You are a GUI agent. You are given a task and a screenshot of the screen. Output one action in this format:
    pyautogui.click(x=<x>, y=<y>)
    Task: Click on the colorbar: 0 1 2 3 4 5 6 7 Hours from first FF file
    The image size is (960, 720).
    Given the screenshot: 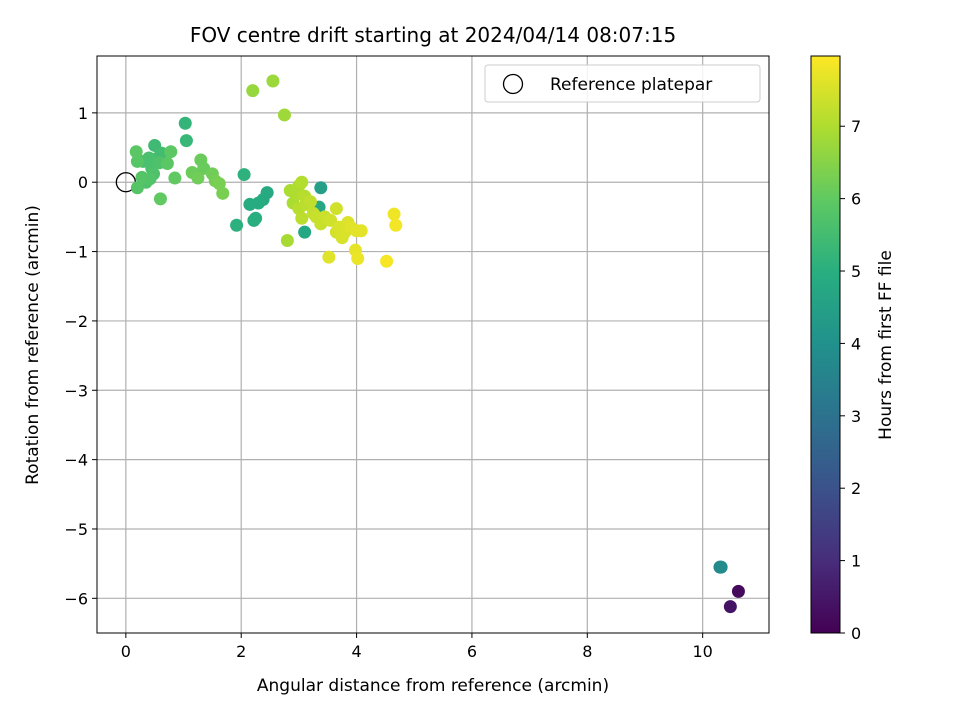 What is the action you would take?
    pyautogui.click(x=853, y=349)
    